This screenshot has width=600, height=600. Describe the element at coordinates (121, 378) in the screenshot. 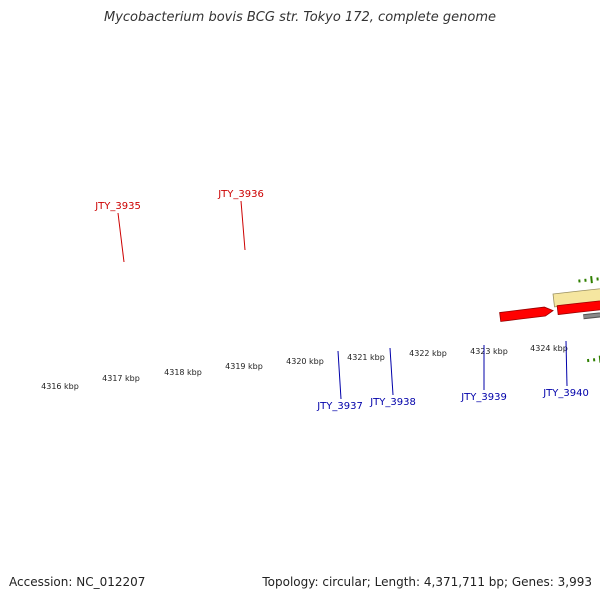

I see `scale-label: 4317 kbp` at that location.